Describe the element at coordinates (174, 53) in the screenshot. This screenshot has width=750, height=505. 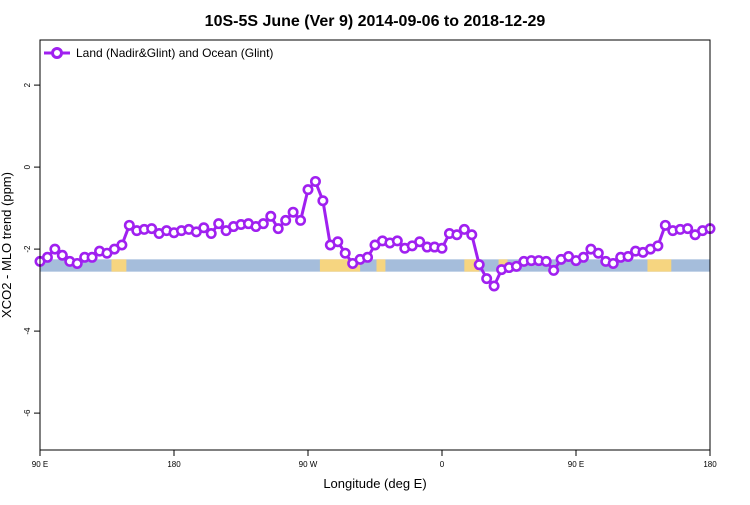
I see `legend-label: Land (Nadir&Glint) and Ocean (Glint)` at that location.